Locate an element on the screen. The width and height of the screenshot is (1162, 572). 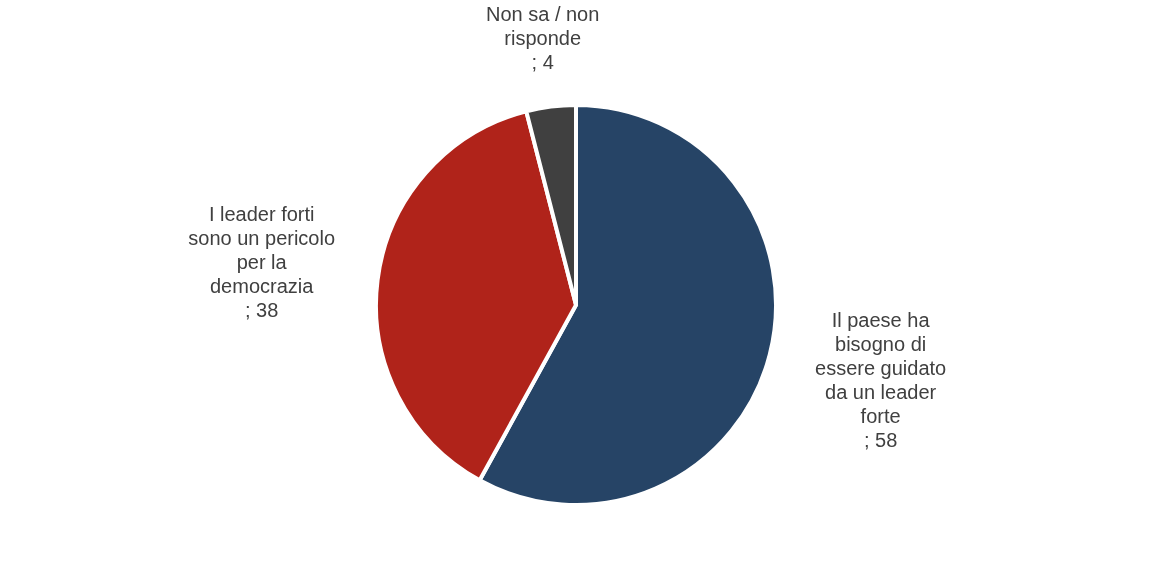
slice-label: Non sa / non risponde is located at coordinates (542, 26).